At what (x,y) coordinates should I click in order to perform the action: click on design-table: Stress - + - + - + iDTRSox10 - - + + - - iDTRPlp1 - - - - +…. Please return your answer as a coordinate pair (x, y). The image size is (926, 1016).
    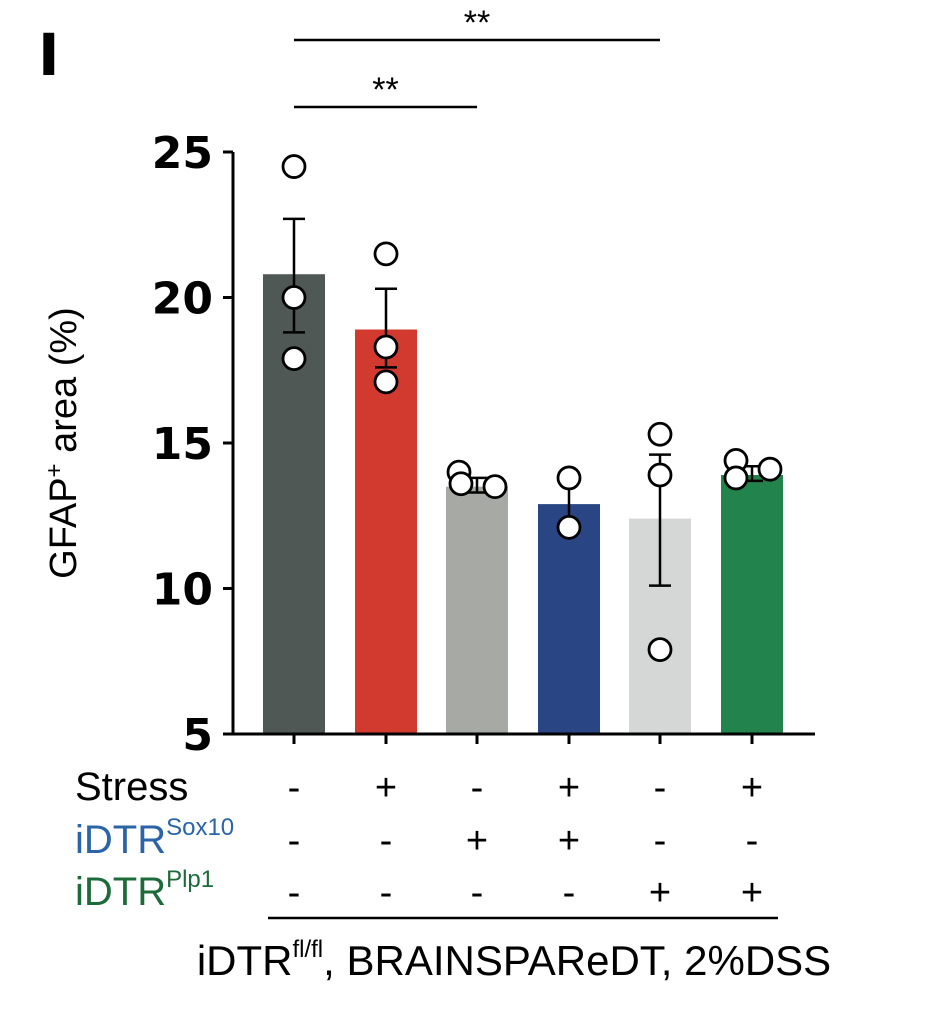
    Looking at the image, I should click on (419, 839).